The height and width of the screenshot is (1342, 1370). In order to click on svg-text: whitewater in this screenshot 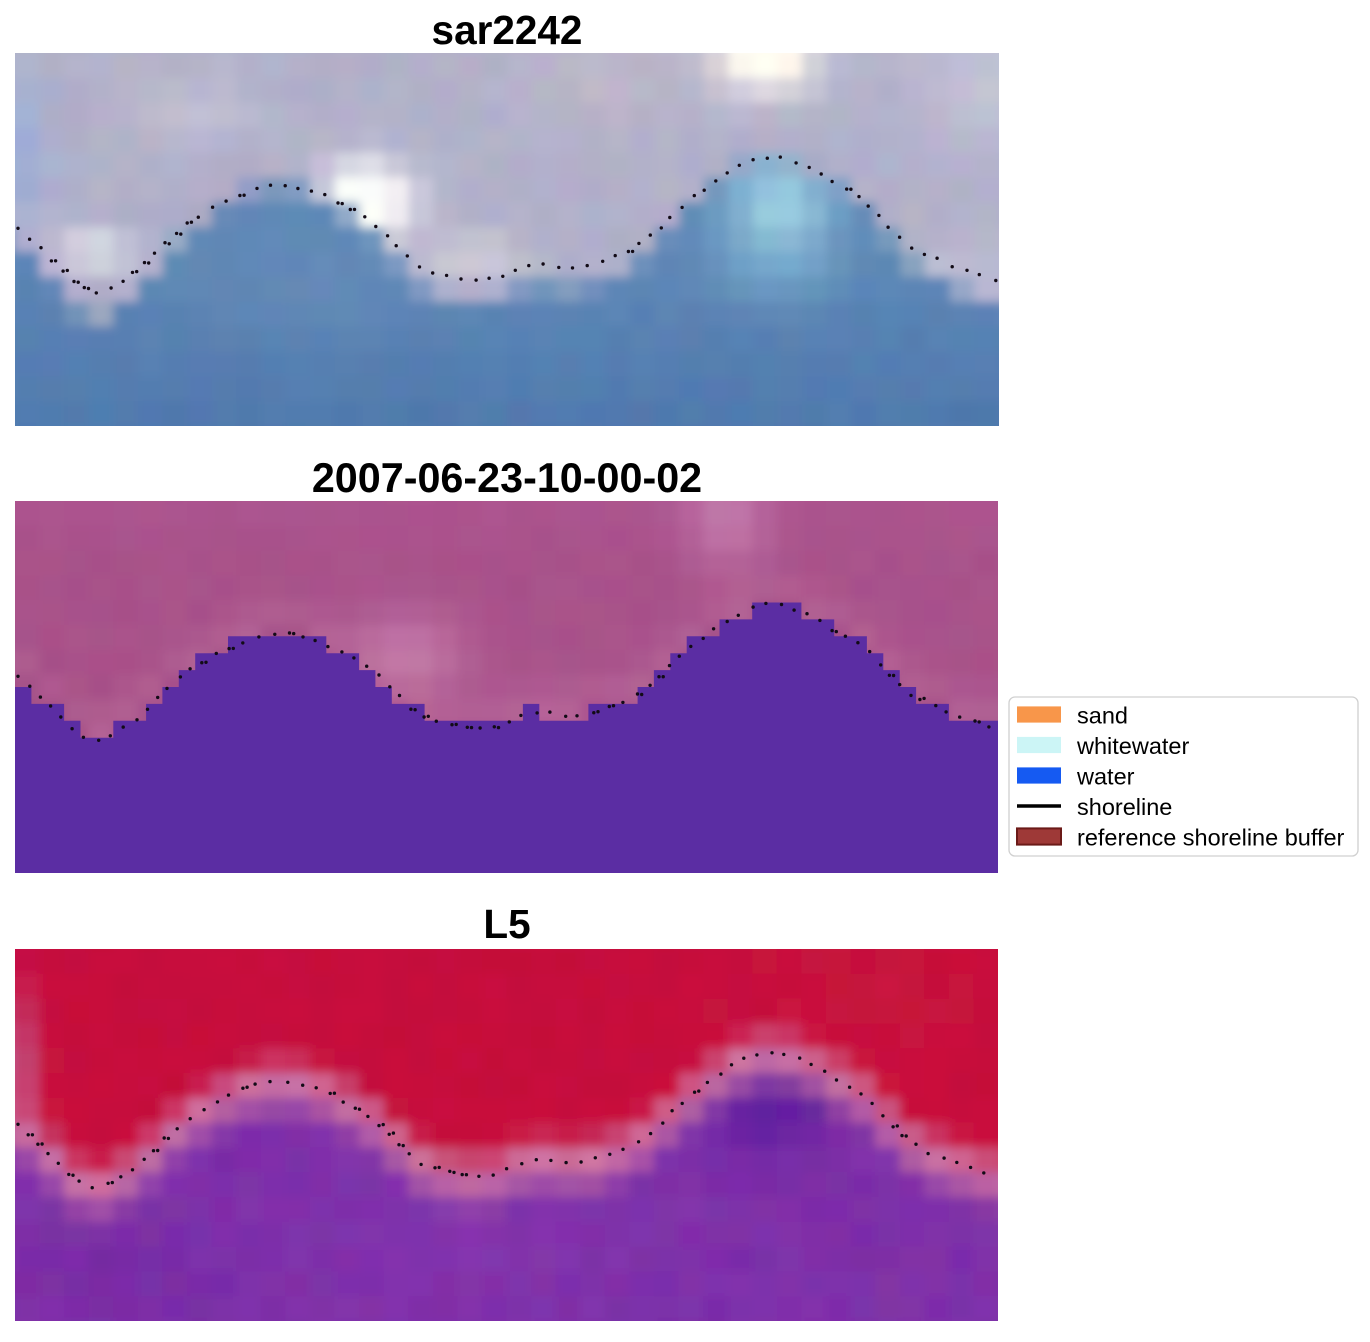, I will do `click(1132, 746)`.